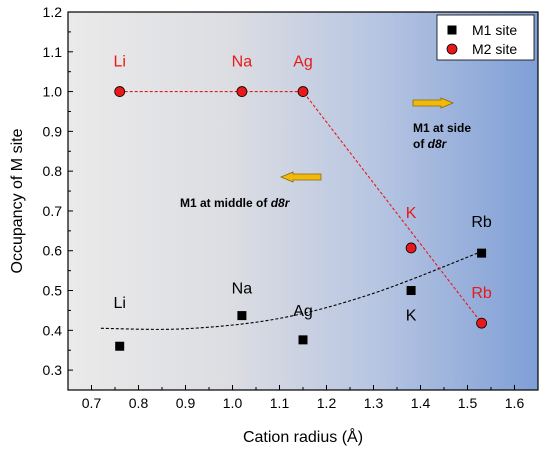 The image size is (550, 454). I want to click on x-tick-label-7: 1.4, so click(421, 403).